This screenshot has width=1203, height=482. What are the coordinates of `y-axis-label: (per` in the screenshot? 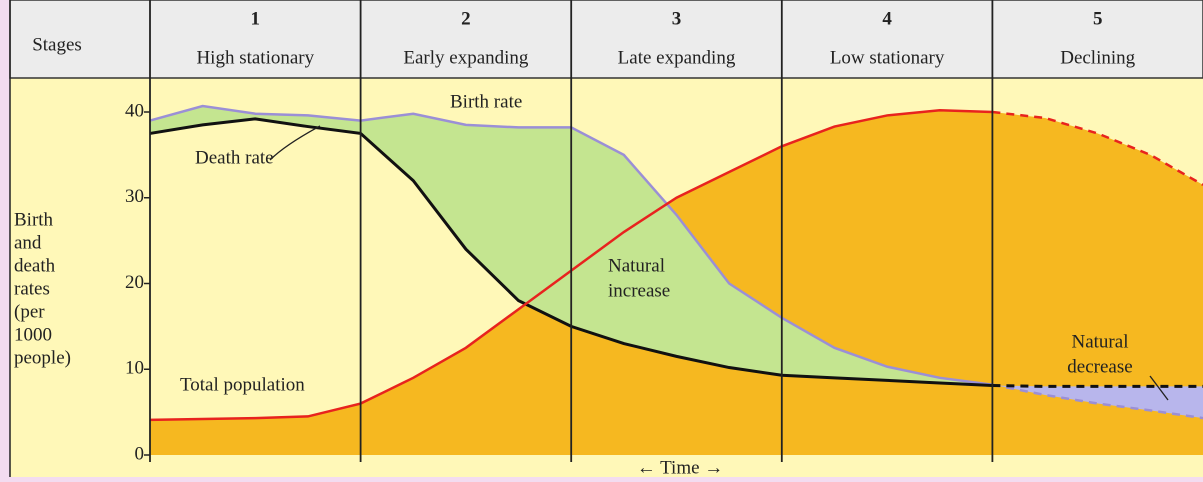 It's located at (29, 311).